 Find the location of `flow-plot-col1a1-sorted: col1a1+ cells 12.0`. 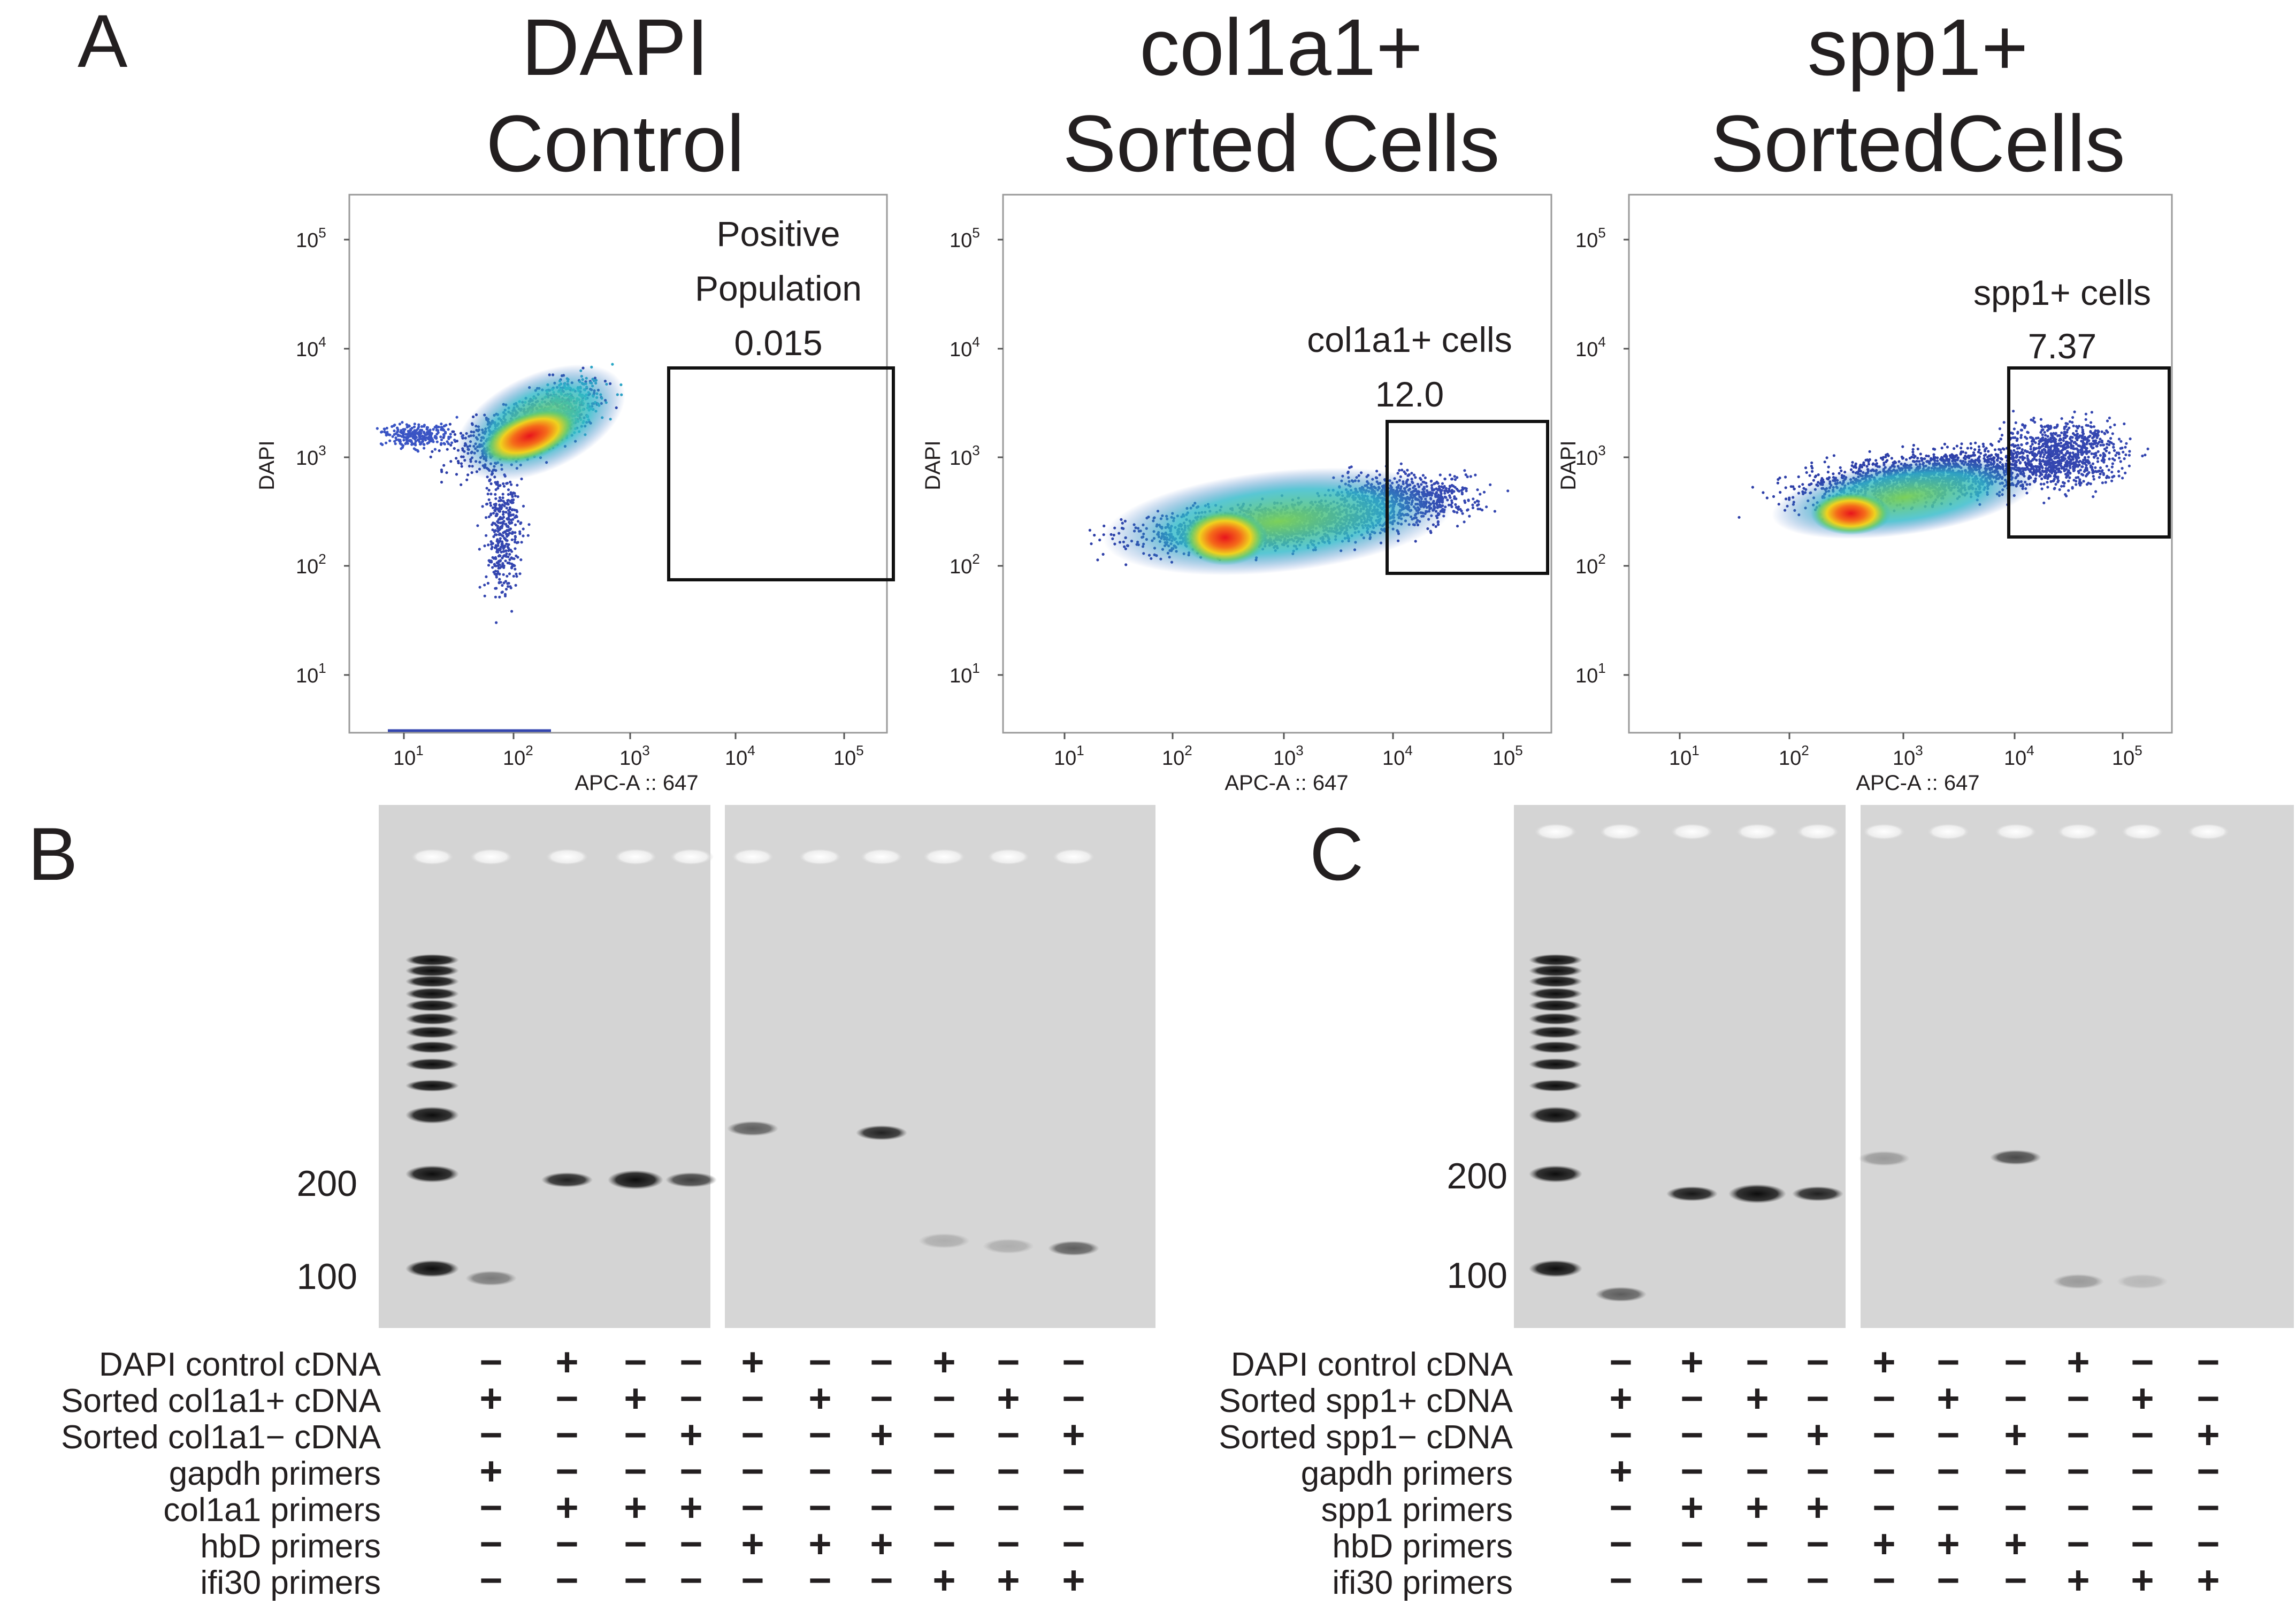

flow-plot-col1a1-sorted: col1a1+ cells 12.0 is located at coordinates (1277, 464).